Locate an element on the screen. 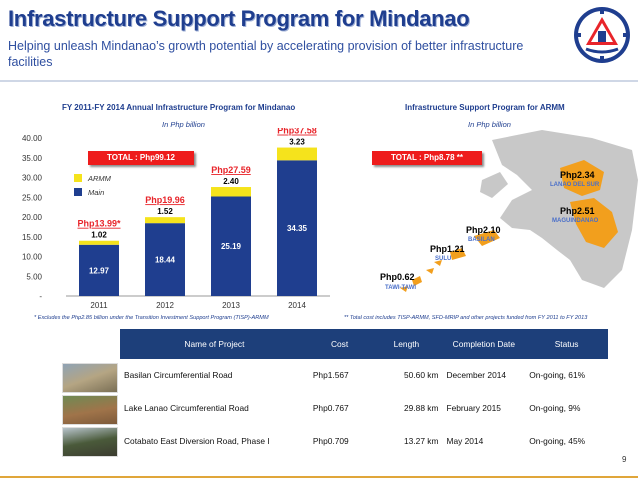 The height and width of the screenshot is (478, 638). cell-name: Lake Lanao Circumferential Road is located at coordinates (186, 408).